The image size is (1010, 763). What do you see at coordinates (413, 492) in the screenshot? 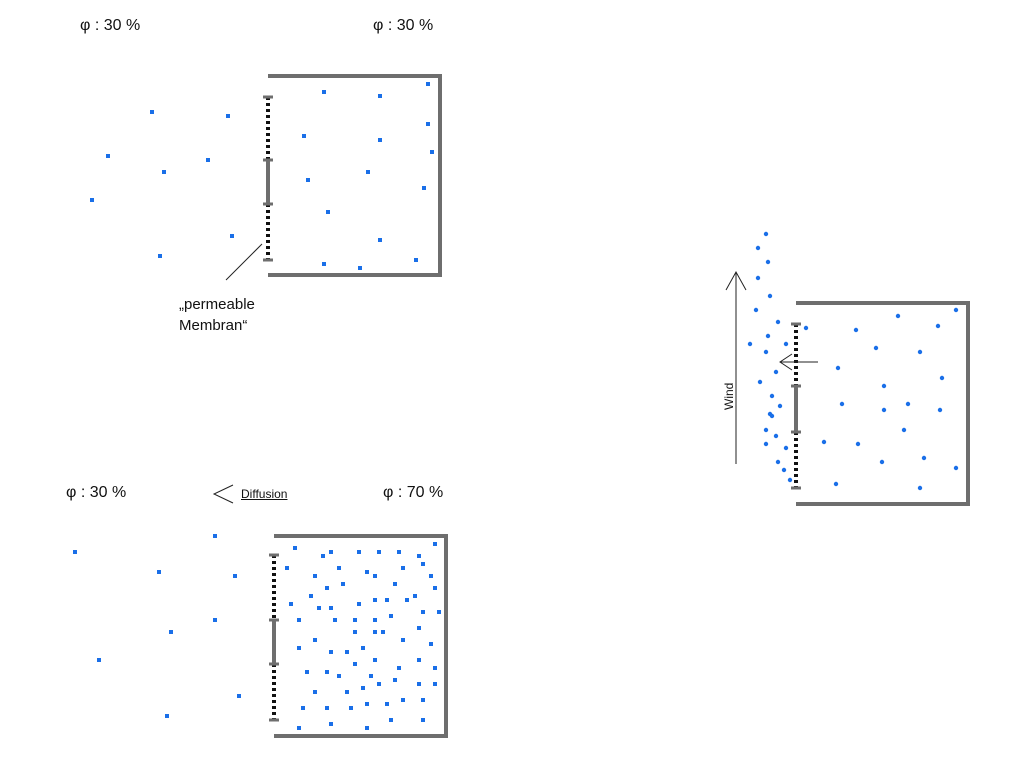
I see `inside-humidity-label-bottom: φ : 70 %` at bounding box center [413, 492].